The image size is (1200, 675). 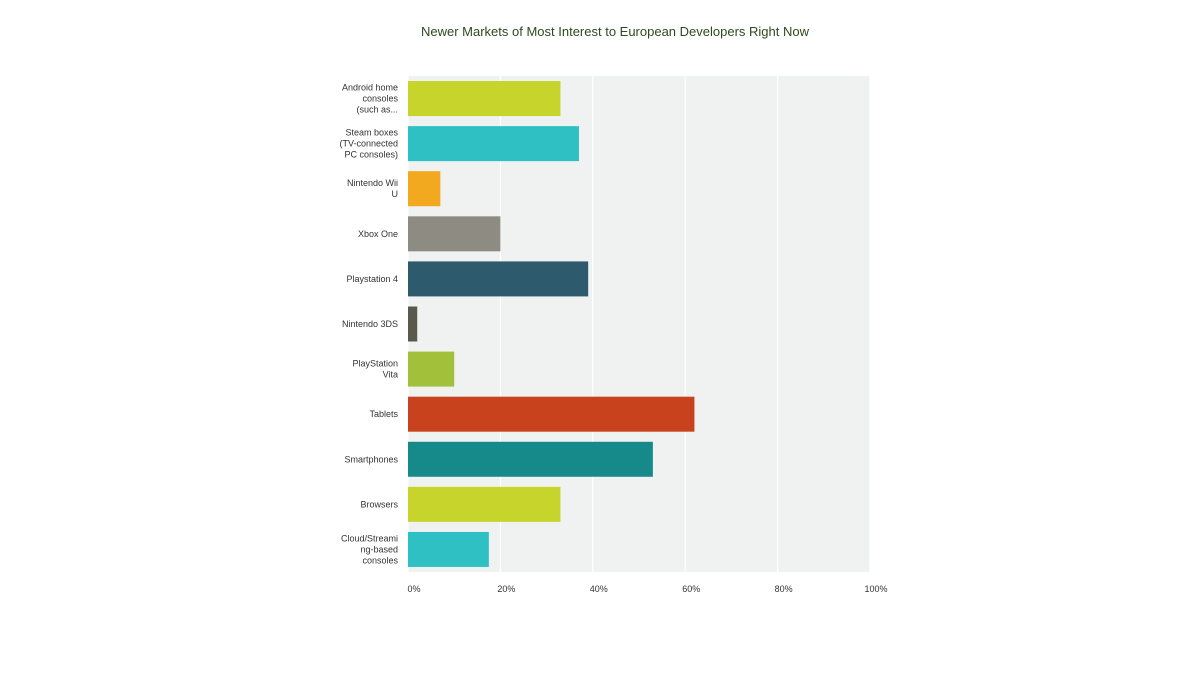 I want to click on category-label-2: Nintendo Wii U, so click(x=372, y=188).